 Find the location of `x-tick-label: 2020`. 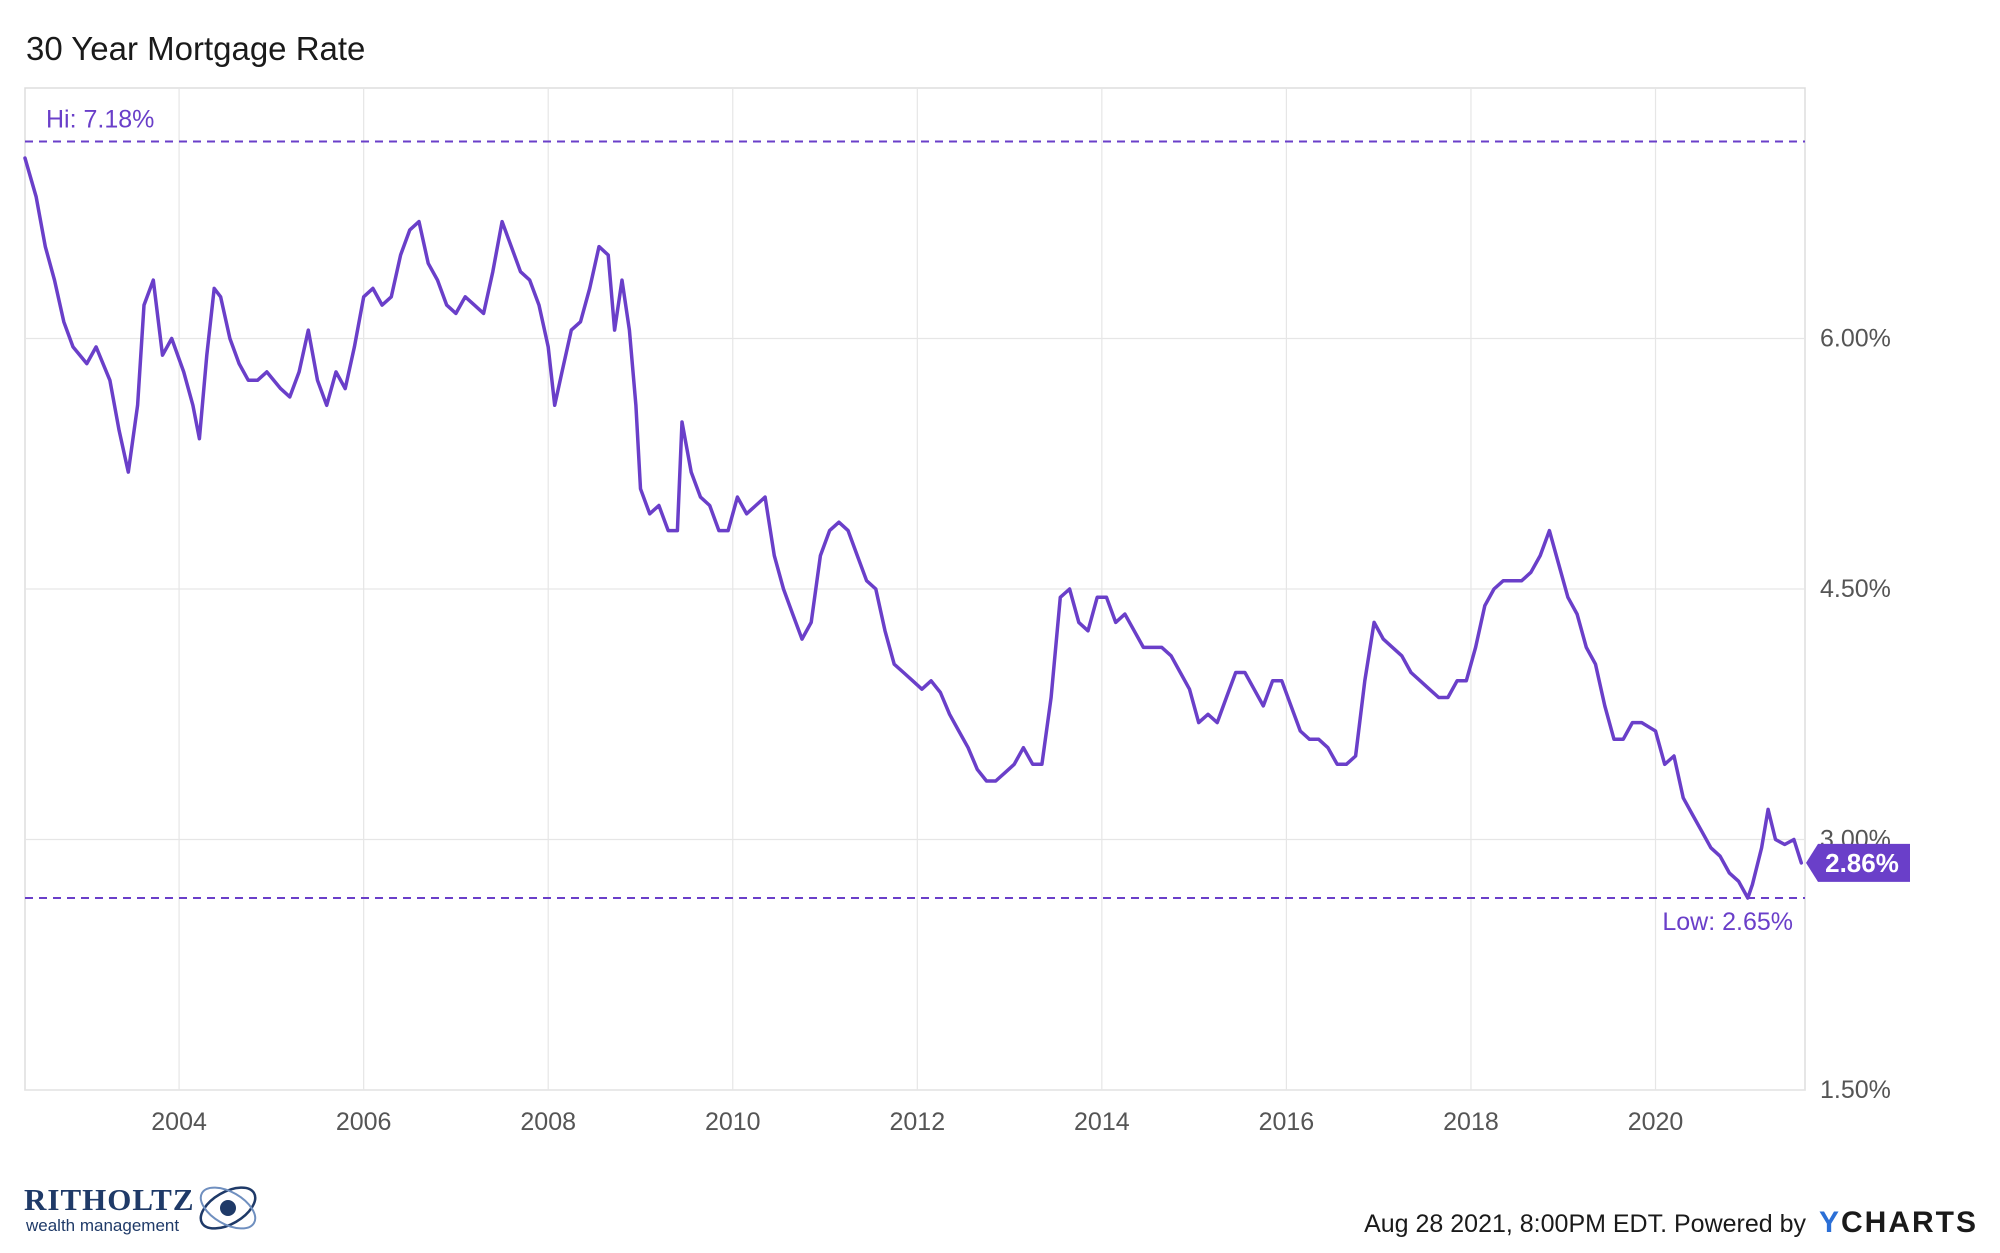

x-tick-label: 2020 is located at coordinates (1656, 1122).